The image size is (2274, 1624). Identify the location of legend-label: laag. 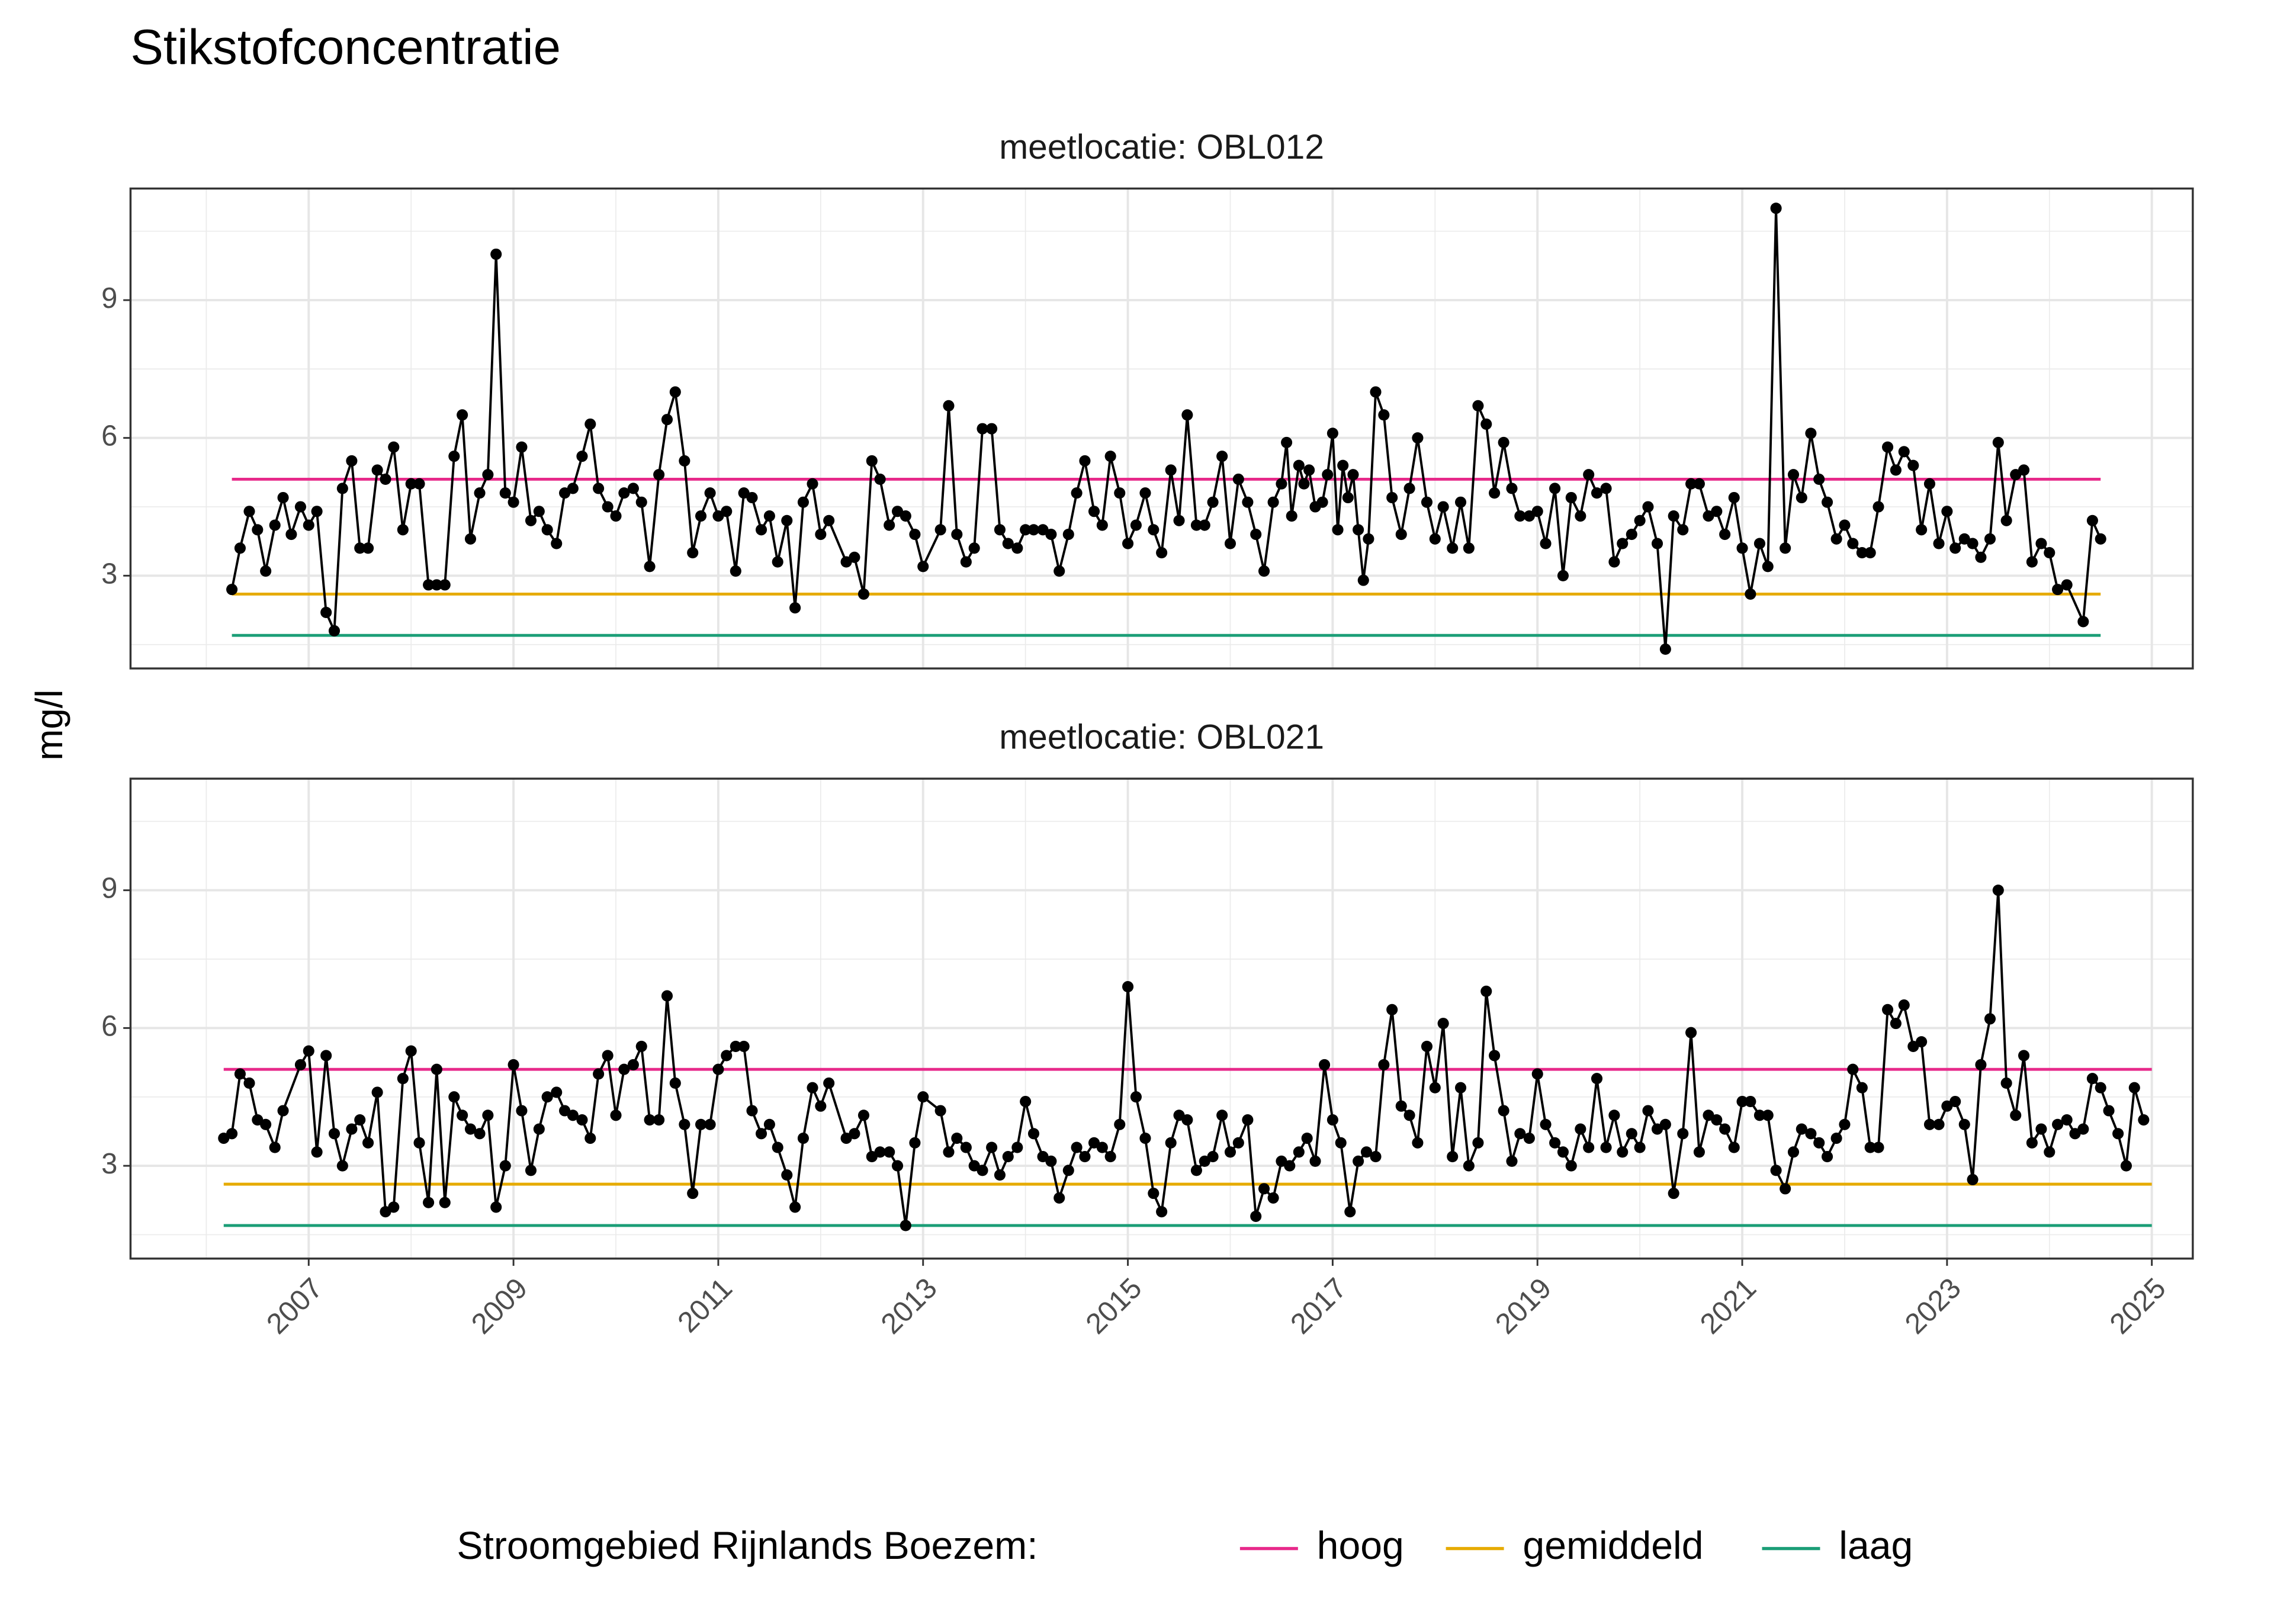
(1876, 1546).